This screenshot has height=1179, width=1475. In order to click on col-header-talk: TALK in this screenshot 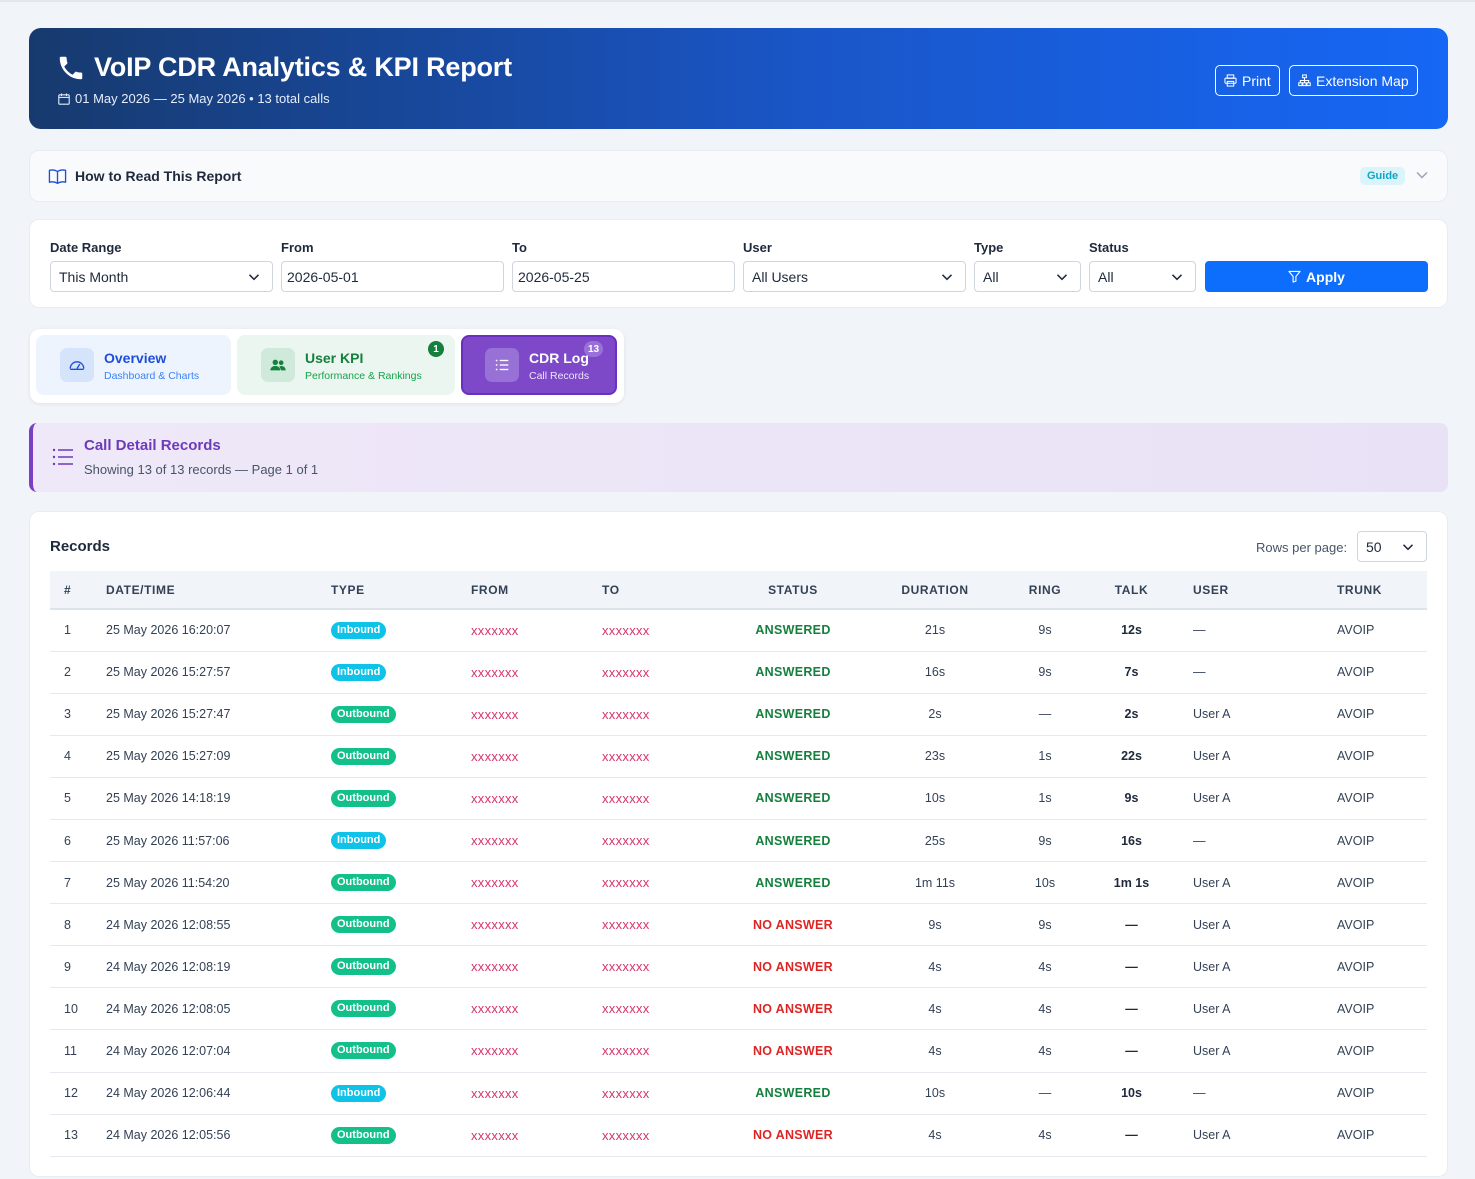, I will do `click(1131, 589)`.